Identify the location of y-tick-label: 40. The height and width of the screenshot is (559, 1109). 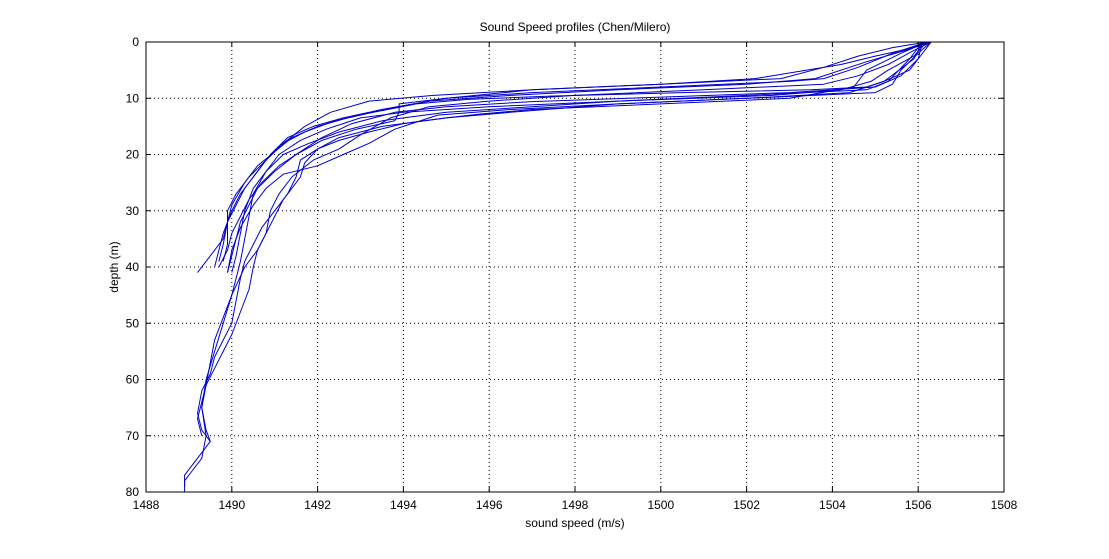
(133, 267).